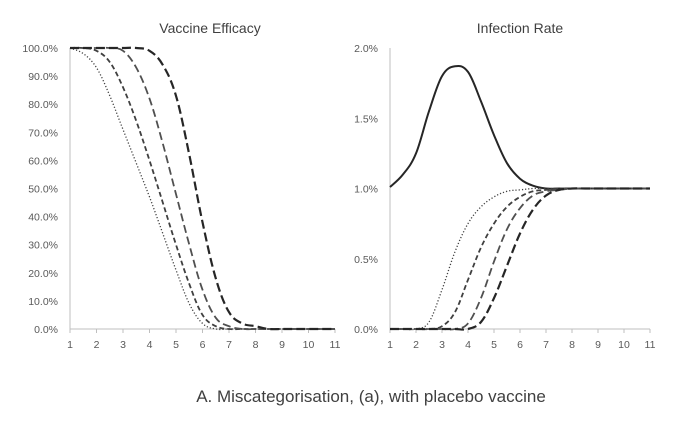 This screenshot has width=682, height=428. Describe the element at coordinates (43, 274) in the screenshot. I see `y-tick-label: 20.0%` at that location.